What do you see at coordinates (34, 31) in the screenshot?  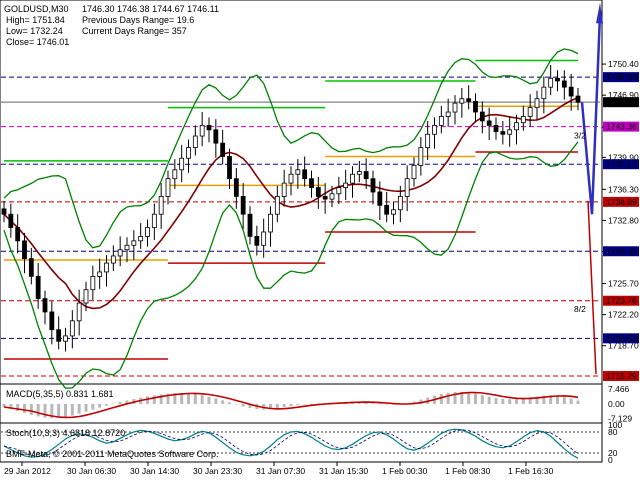 I see `low-label: Low= 1732.24` at bounding box center [34, 31].